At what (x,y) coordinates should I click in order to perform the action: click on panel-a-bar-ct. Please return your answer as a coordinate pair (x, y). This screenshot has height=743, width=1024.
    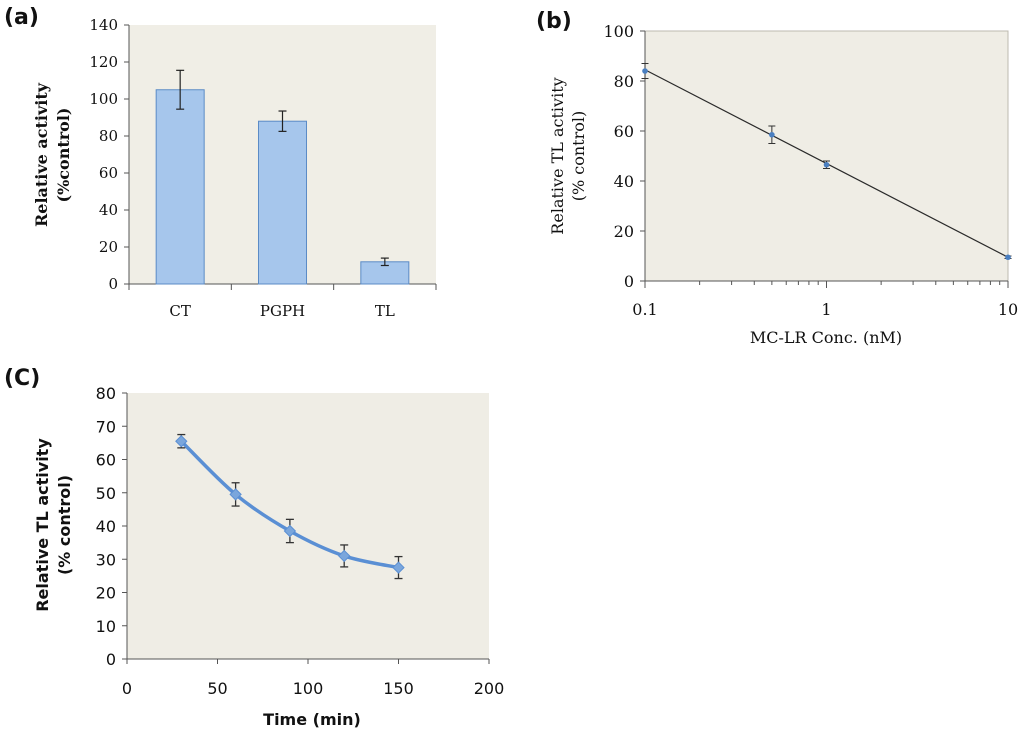
    Looking at the image, I should click on (180, 187).